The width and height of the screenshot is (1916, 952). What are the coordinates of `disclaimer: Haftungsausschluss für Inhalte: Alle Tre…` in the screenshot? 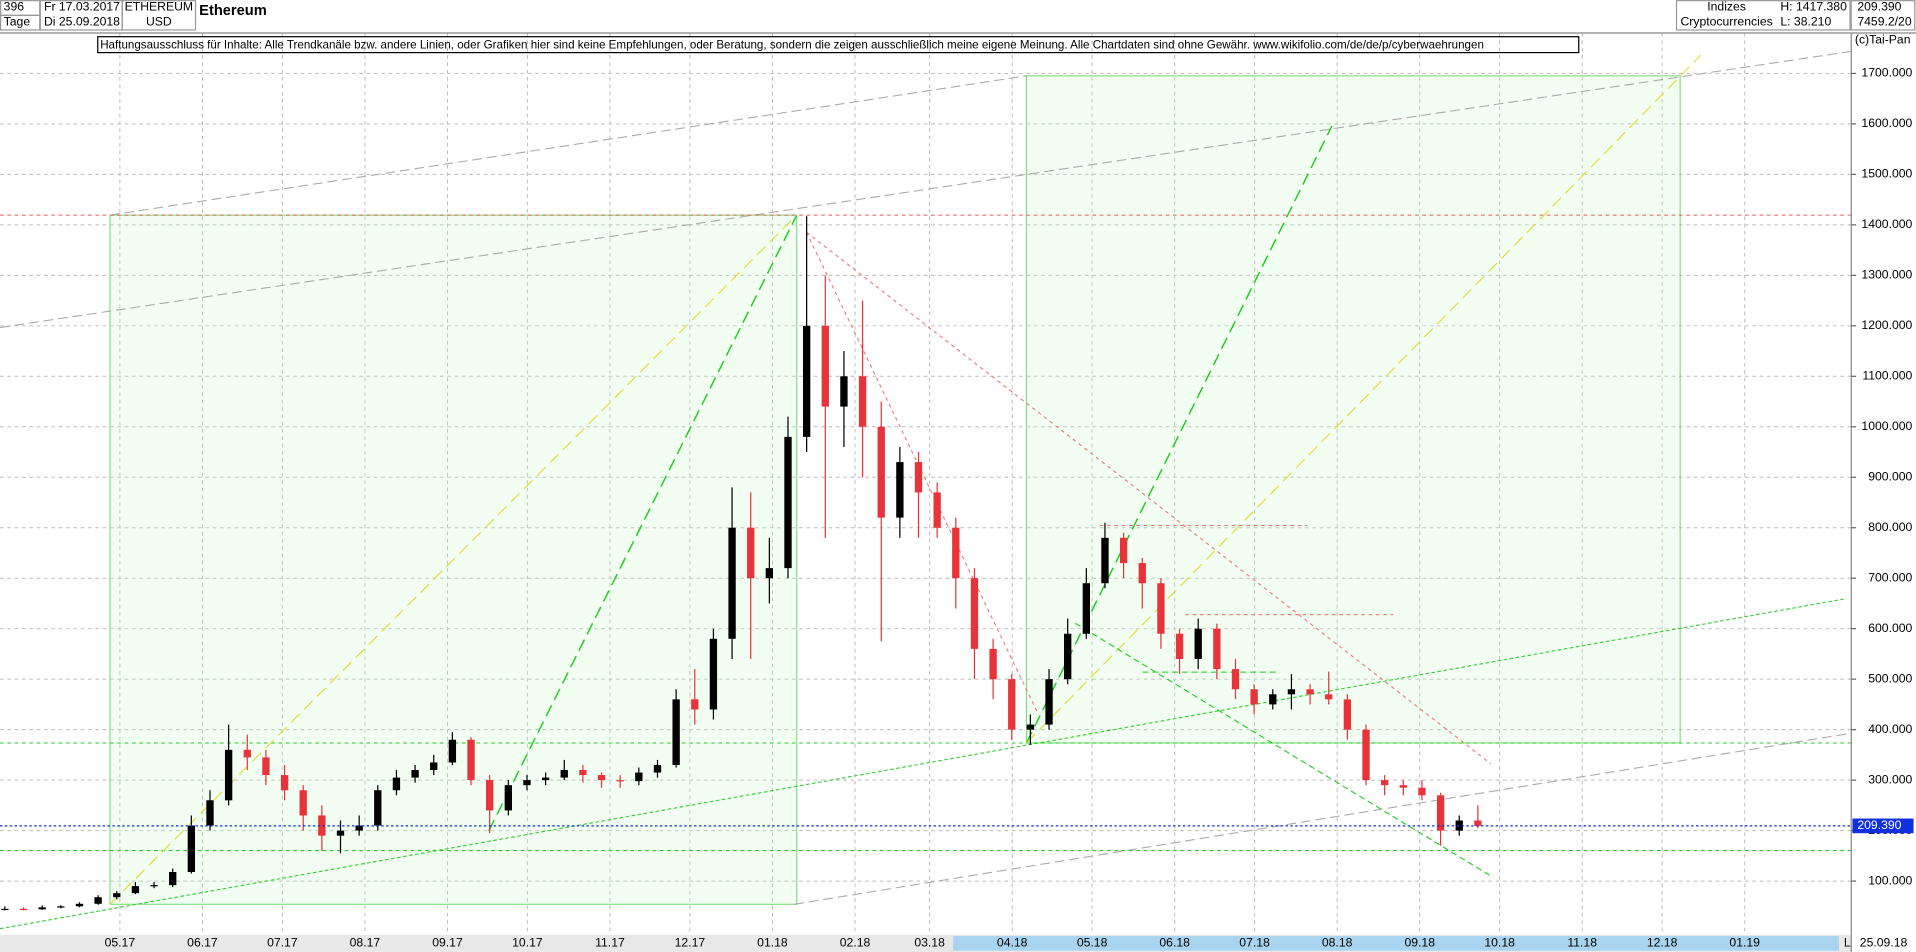 It's located at (792, 44).